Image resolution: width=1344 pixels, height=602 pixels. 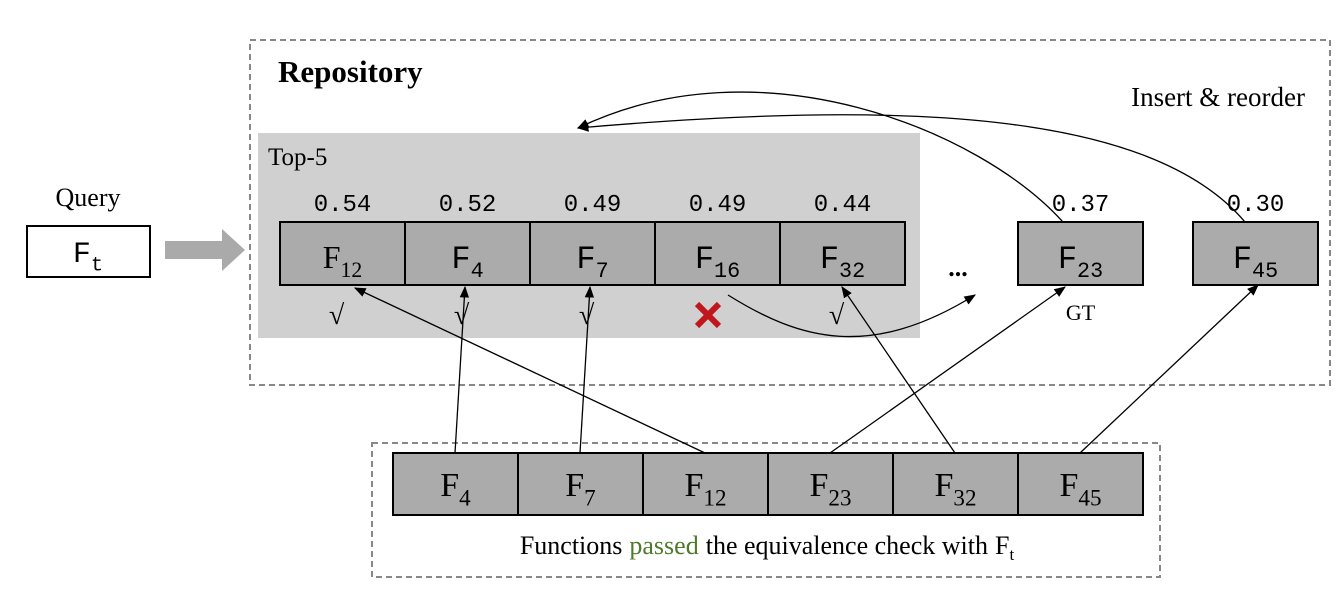 What do you see at coordinates (97, 265) in the screenshot?
I see `function-index: t` at bounding box center [97, 265].